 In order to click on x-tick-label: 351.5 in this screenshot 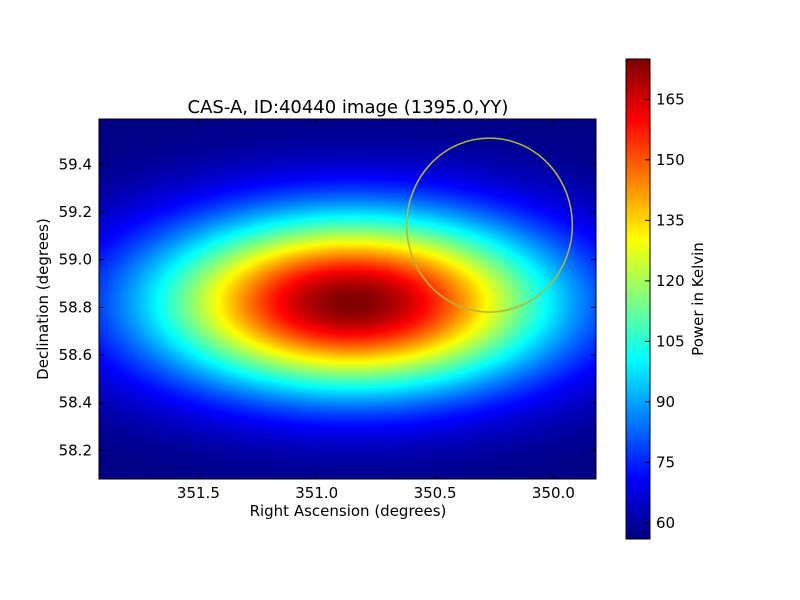, I will do `click(198, 493)`.